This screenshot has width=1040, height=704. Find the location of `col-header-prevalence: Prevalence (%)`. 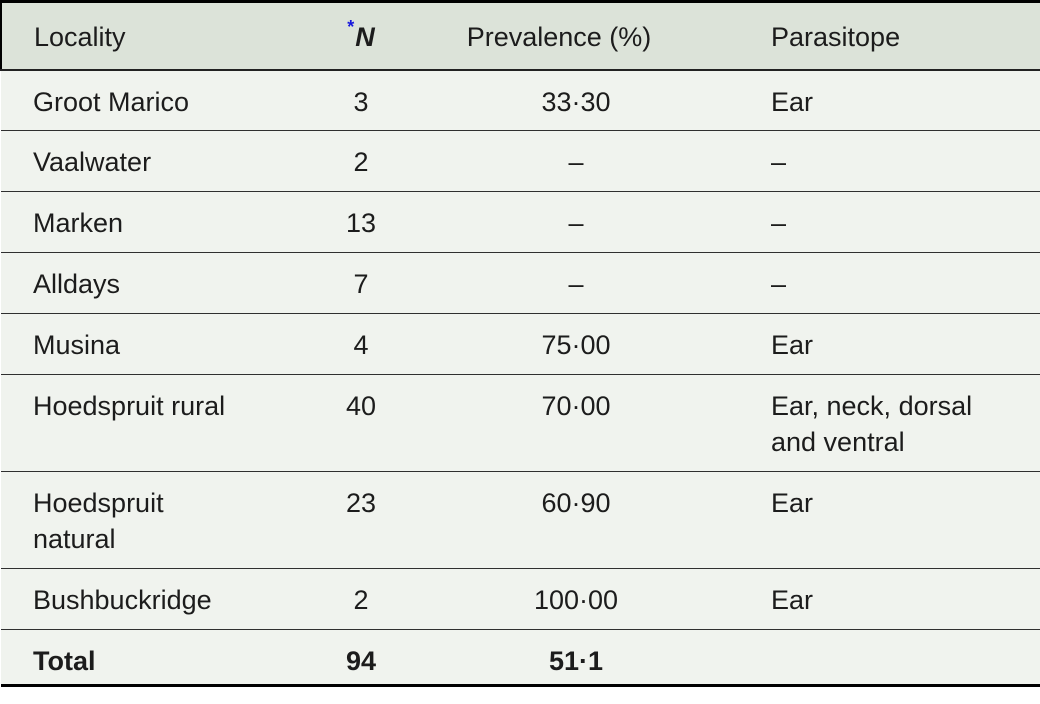

col-header-prevalence: Prevalence (%) is located at coordinates (576, 36).